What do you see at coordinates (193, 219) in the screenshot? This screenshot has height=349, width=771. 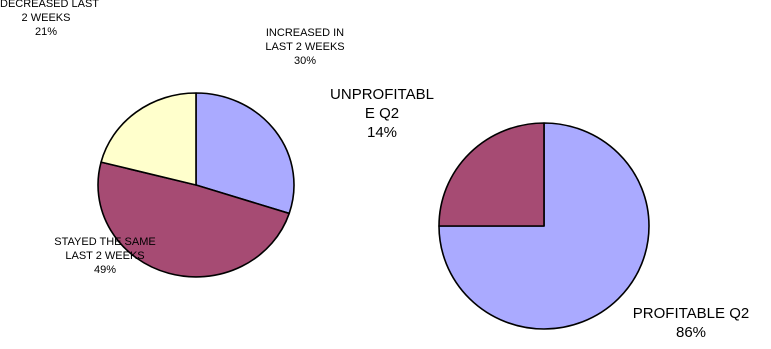 I see `pie1-slice-stayed` at bounding box center [193, 219].